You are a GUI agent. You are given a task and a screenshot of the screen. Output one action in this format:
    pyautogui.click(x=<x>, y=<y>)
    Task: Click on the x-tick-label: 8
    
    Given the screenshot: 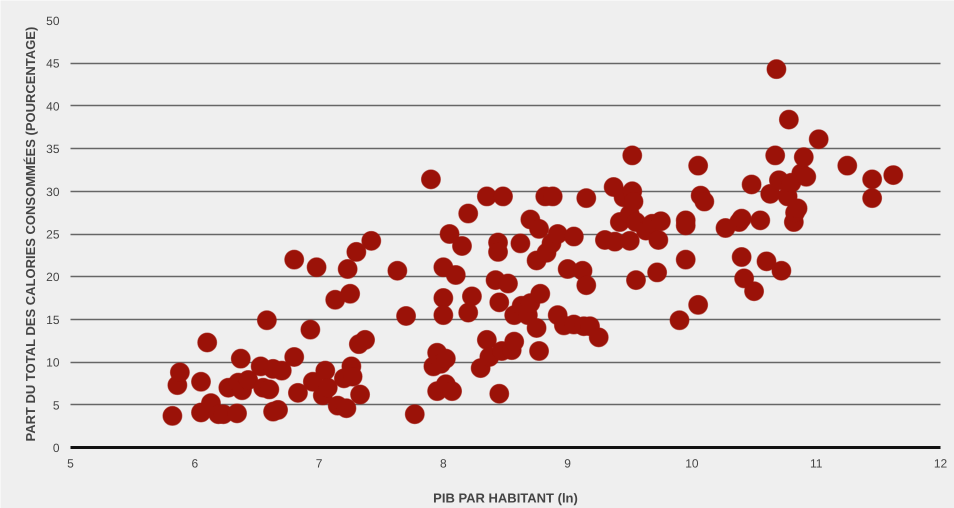 What is the action you would take?
    pyautogui.click(x=444, y=463)
    